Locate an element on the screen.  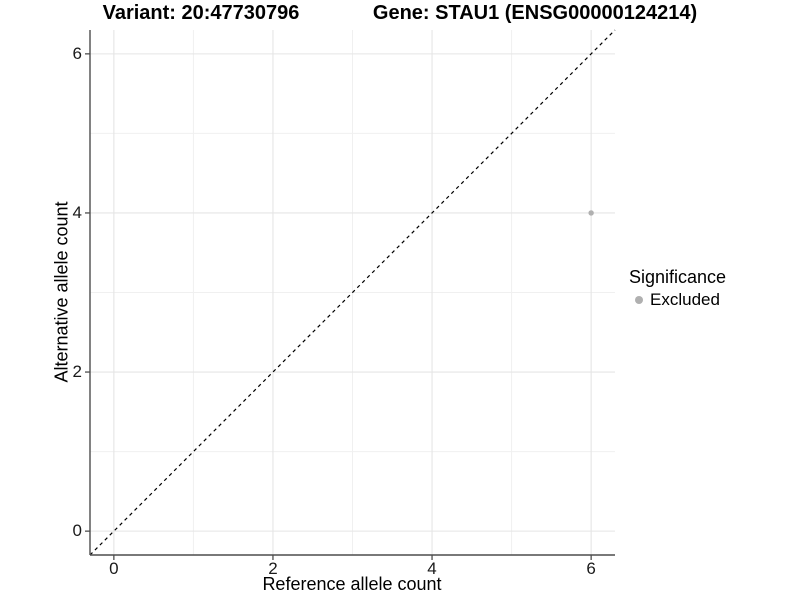
x-tick-label-0: 0 is located at coordinates (114, 568).